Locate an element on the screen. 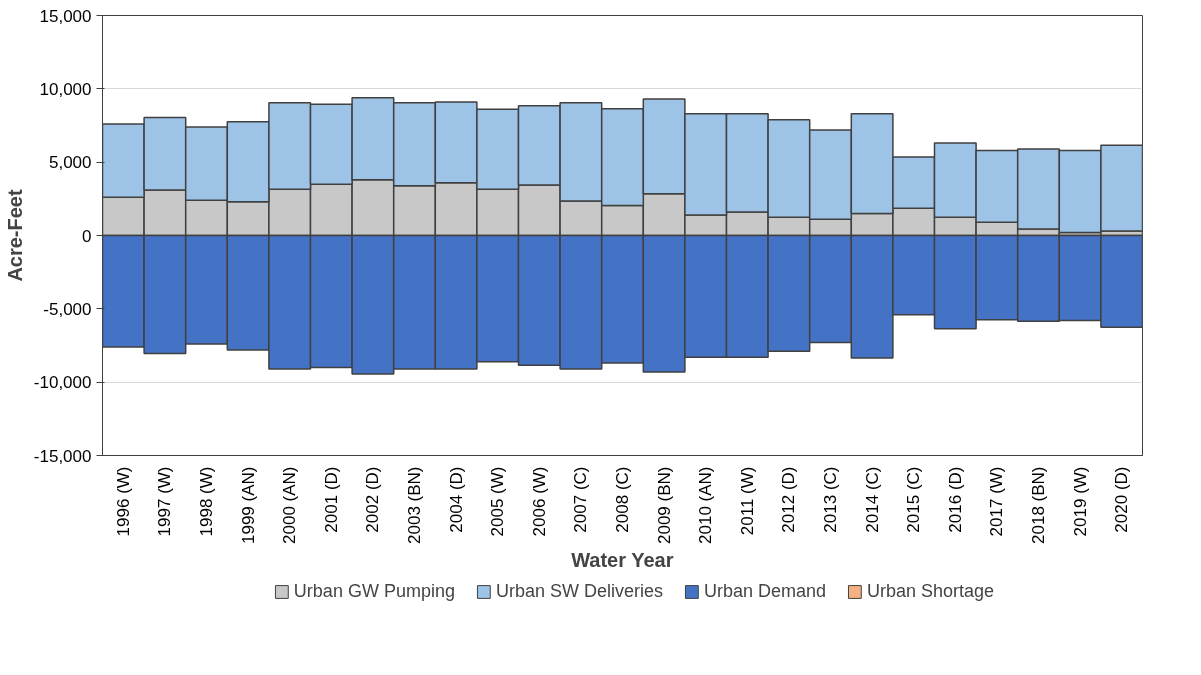 The height and width of the screenshot is (675, 1201). x-tick-label: 2019 (W) is located at coordinates (1080, 501).